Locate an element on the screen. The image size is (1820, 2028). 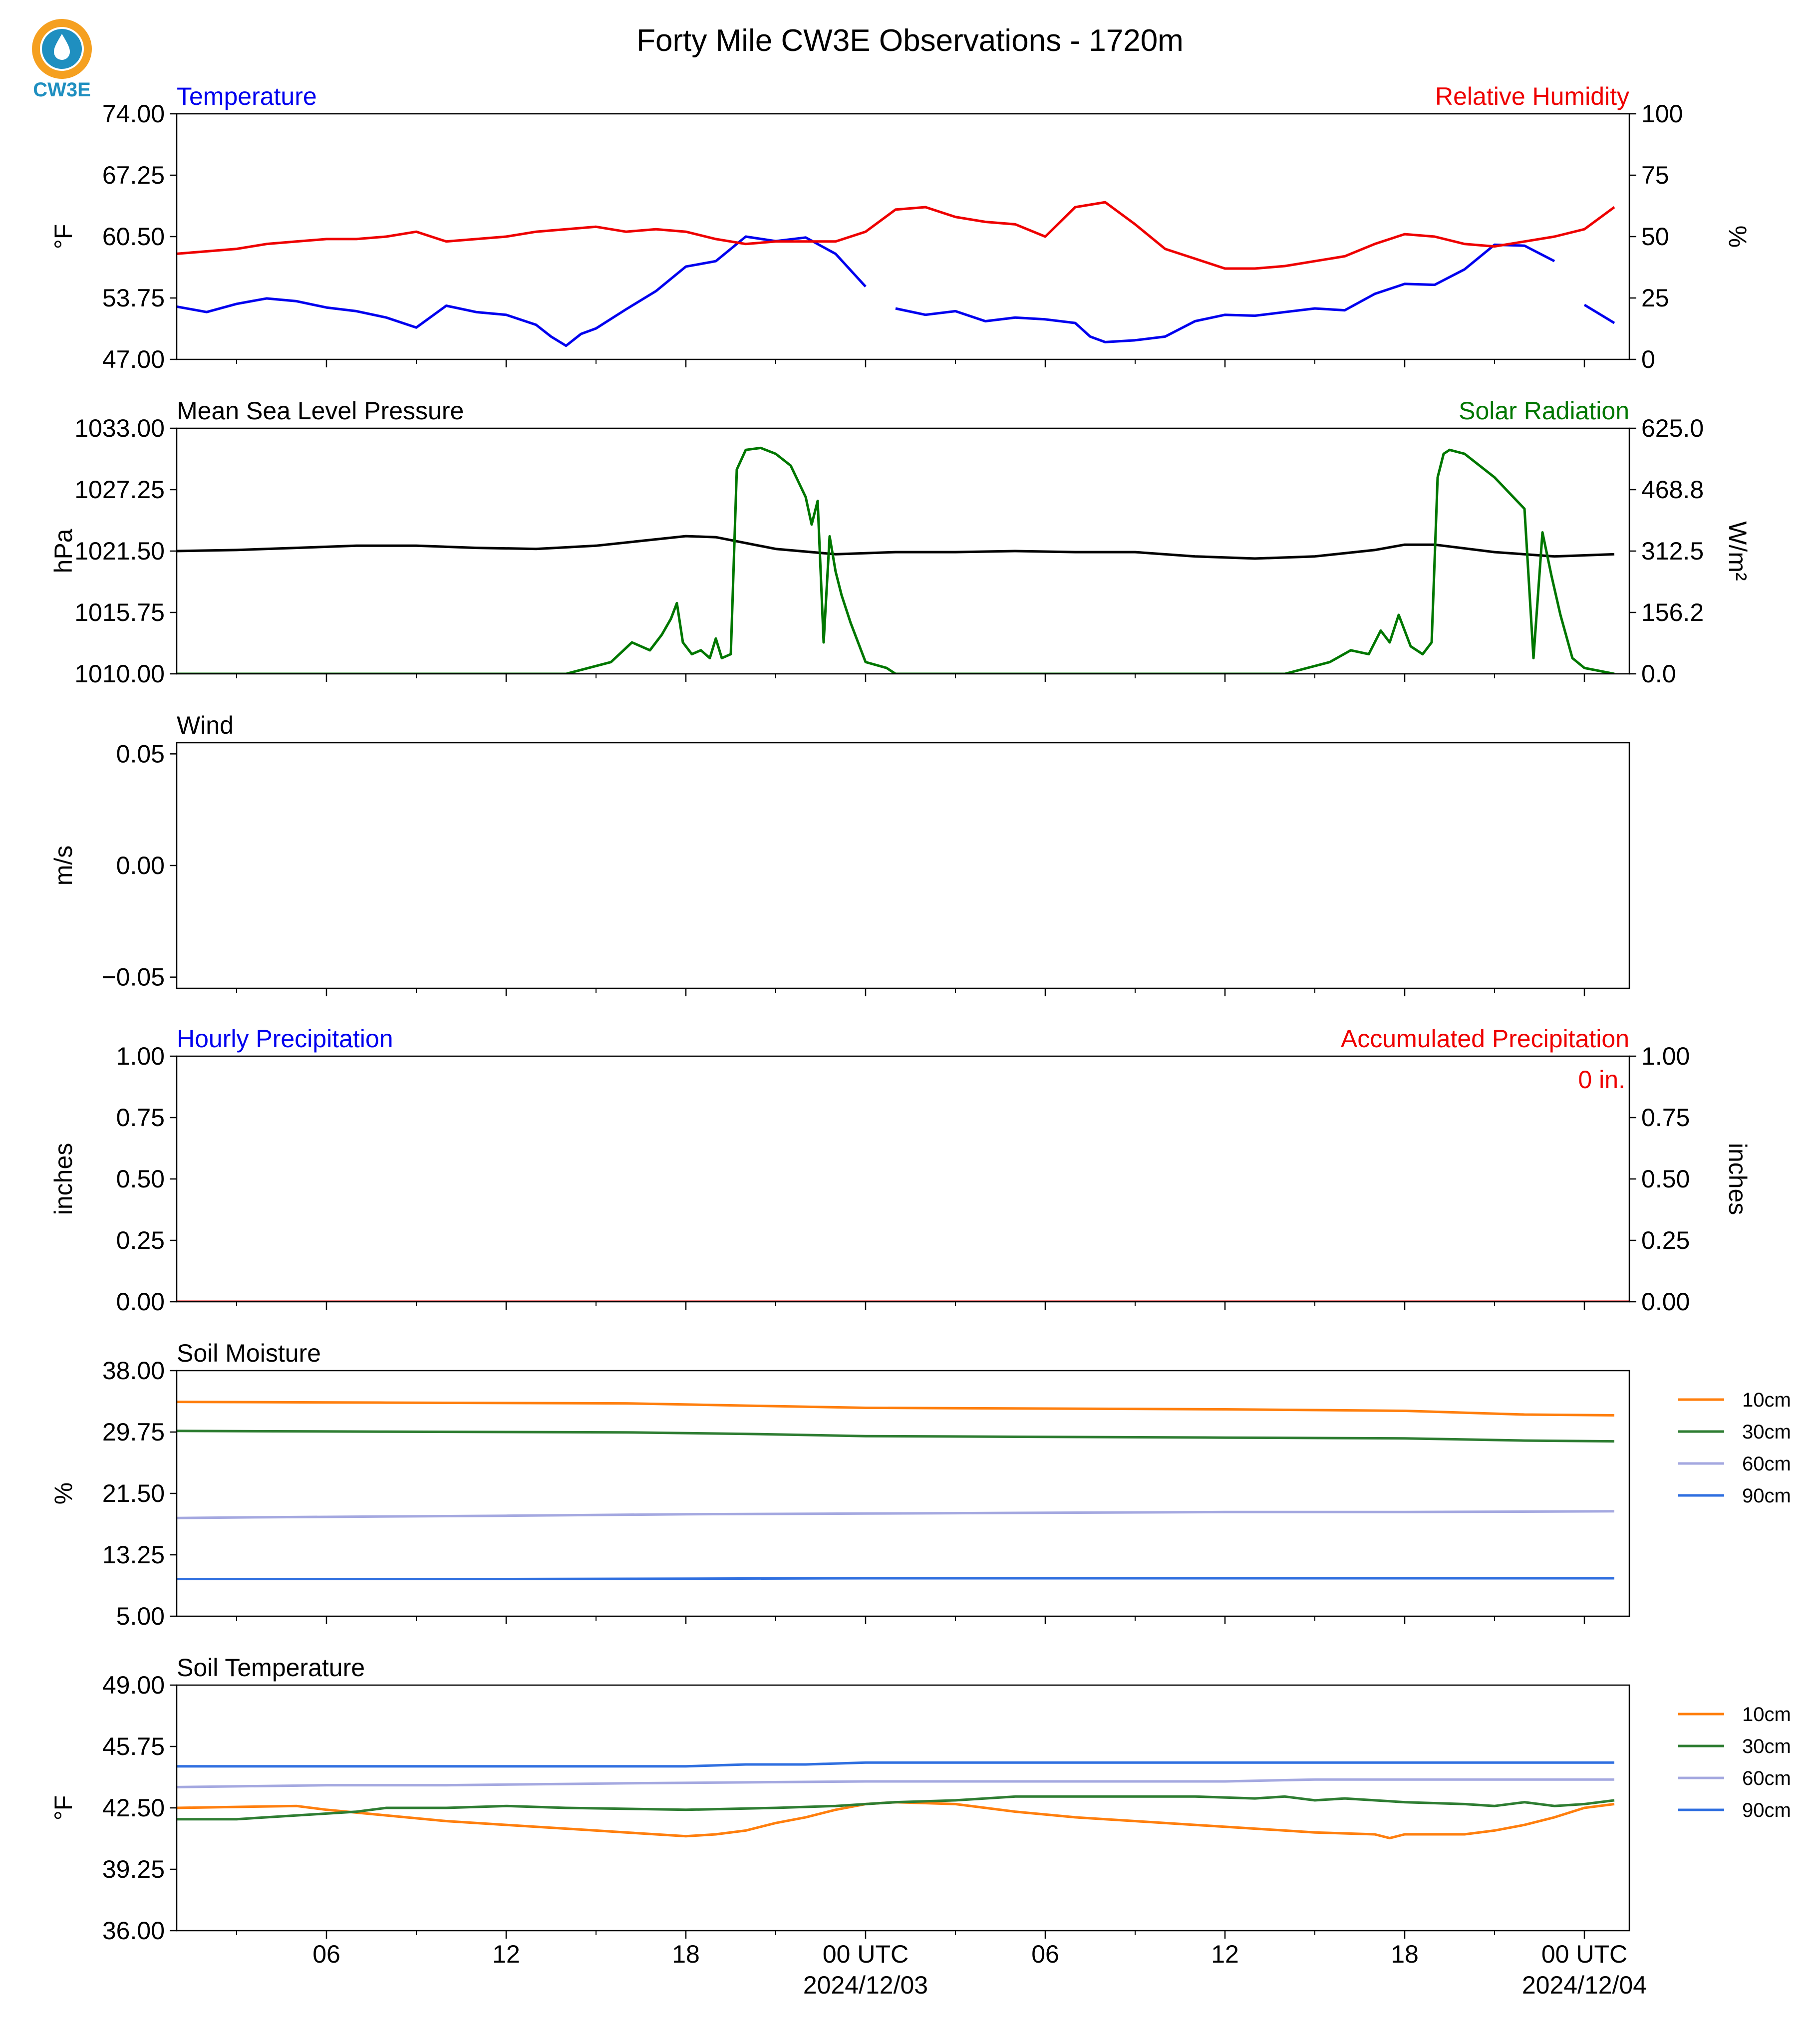
precip-ytick-right-label: 0.75 is located at coordinates (1665, 1118).